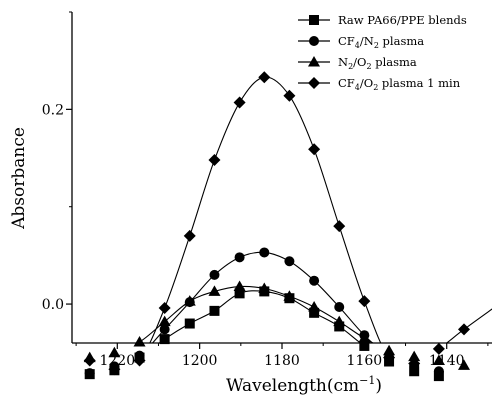 This screenshot has height=398, width=494. I want to click on legend-item: N2/O2 plasma, so click(357, 63).